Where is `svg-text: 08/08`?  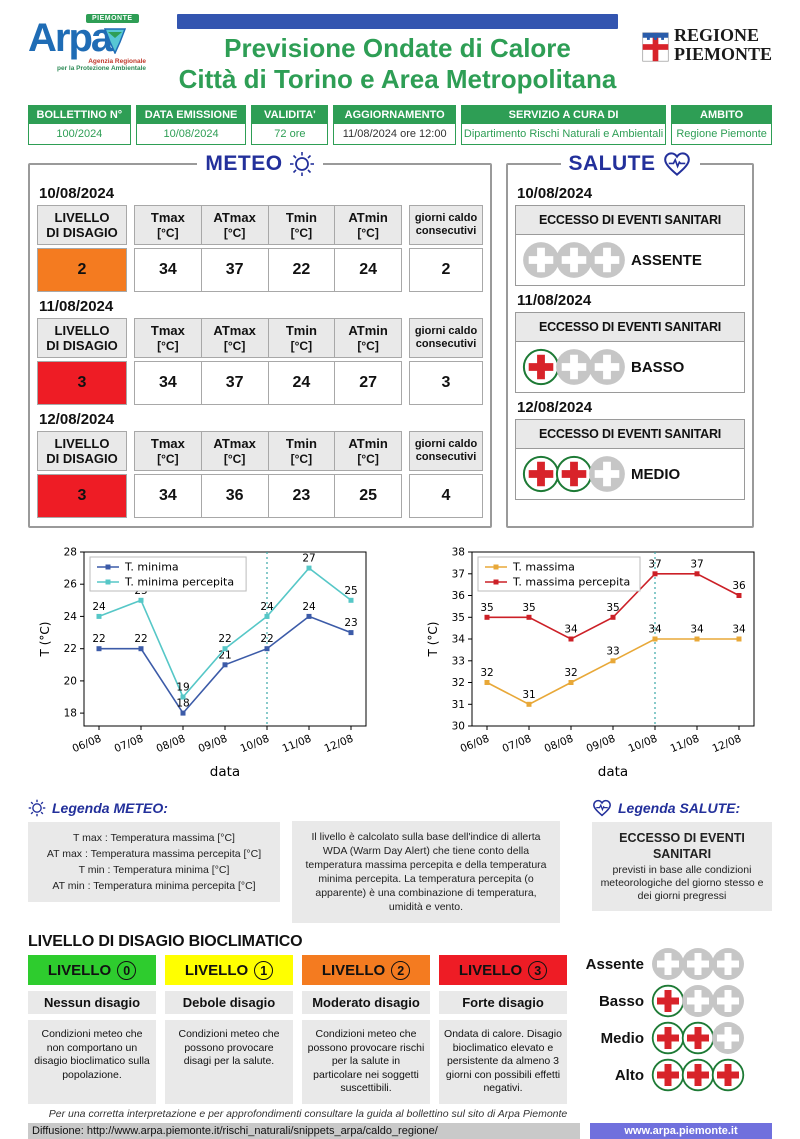 svg-text: 08/08 is located at coordinates (559, 744).